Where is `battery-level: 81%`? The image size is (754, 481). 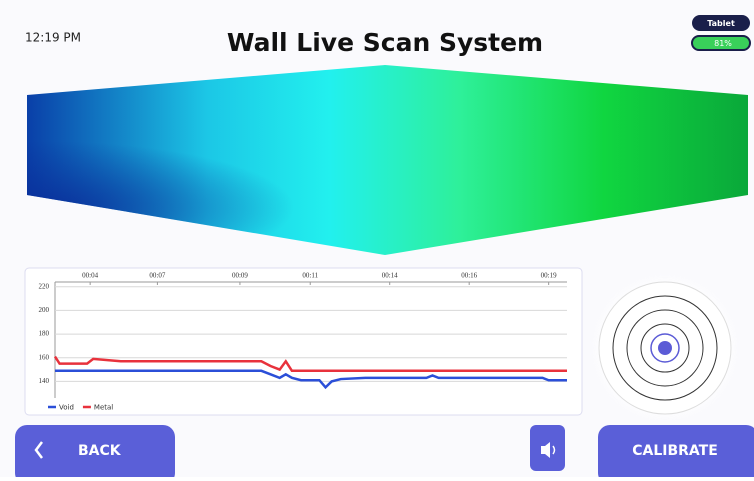
battery-level: 81% is located at coordinates (723, 43).